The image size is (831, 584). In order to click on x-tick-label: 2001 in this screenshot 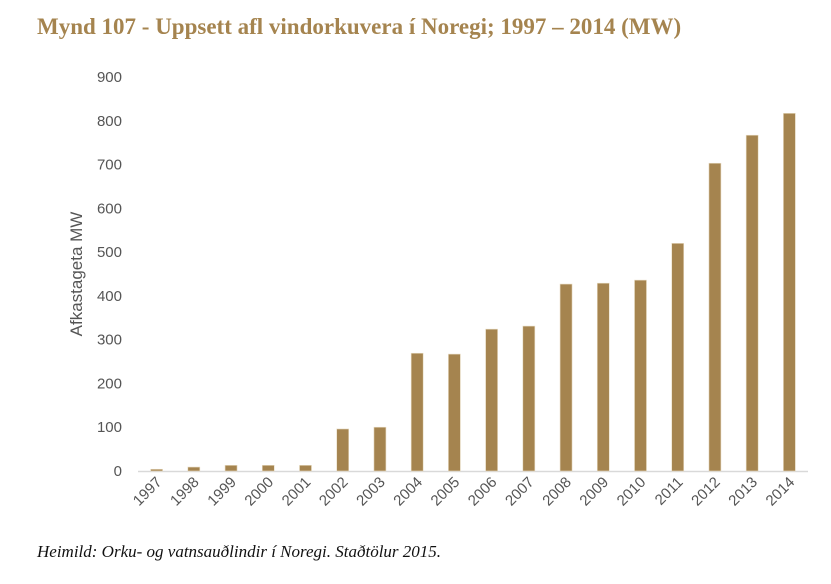, I will do `click(297, 492)`.